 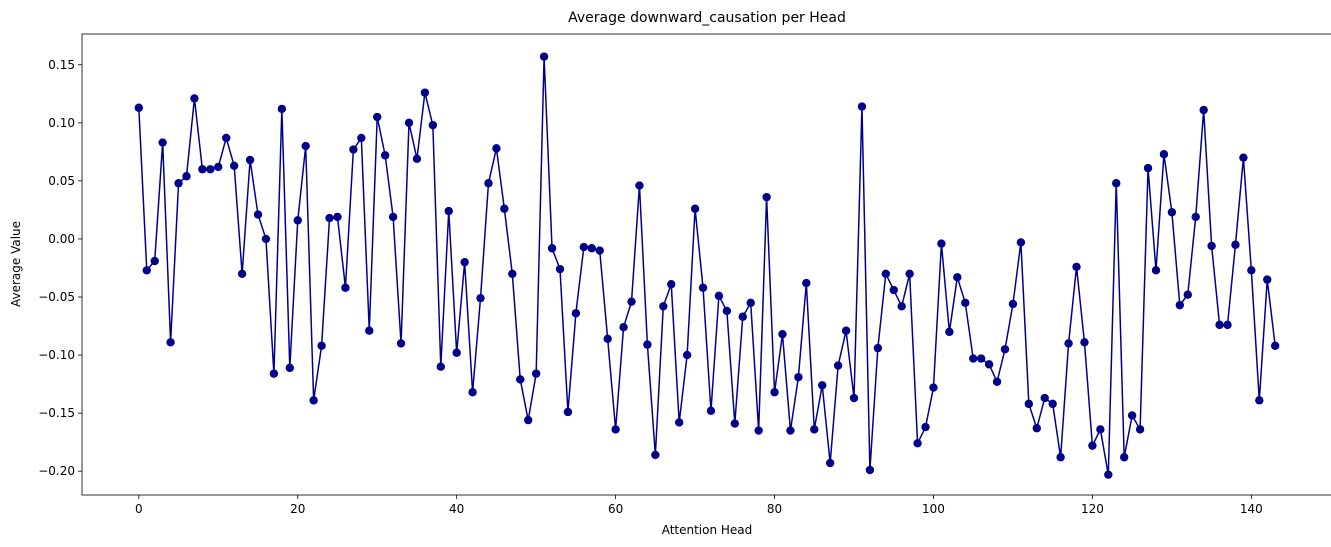 I want to click on y-tick-label: −0.05, so click(x=56, y=297).